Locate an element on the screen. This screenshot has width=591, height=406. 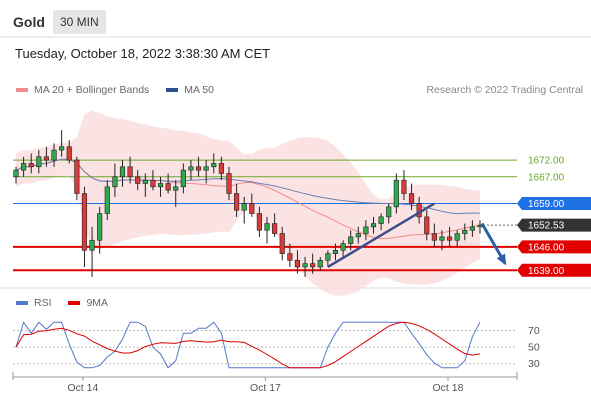
legend-item-rsi: RSI is located at coordinates (34, 303).